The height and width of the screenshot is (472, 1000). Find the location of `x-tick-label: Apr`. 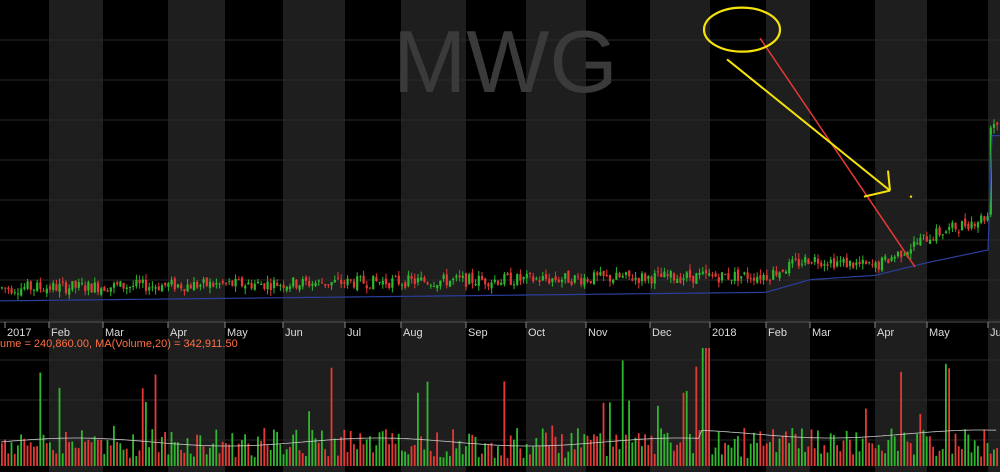

x-tick-label: Apr is located at coordinates (178, 333).